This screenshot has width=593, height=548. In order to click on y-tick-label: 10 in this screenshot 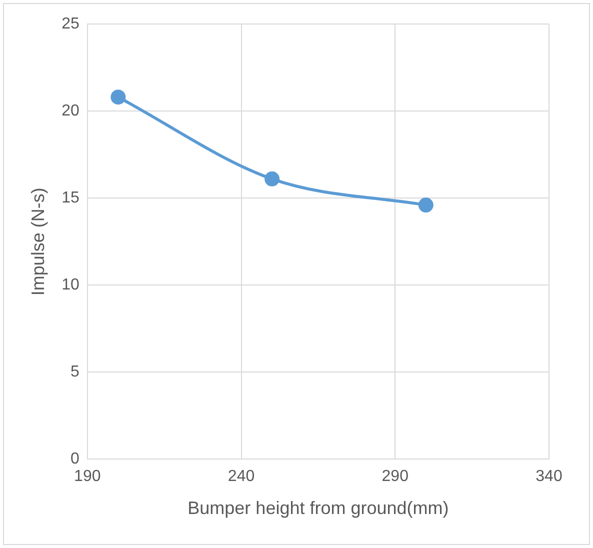, I will do `click(71, 285)`.